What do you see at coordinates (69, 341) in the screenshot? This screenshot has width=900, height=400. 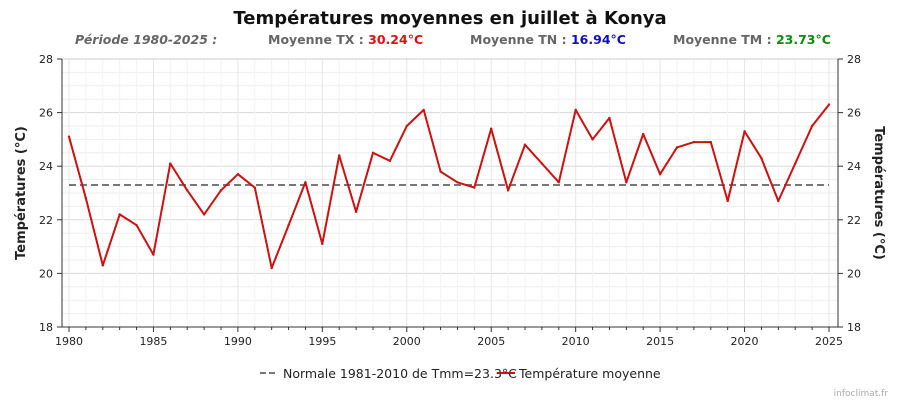 I see `x-tick-label: 1980` at bounding box center [69, 341].